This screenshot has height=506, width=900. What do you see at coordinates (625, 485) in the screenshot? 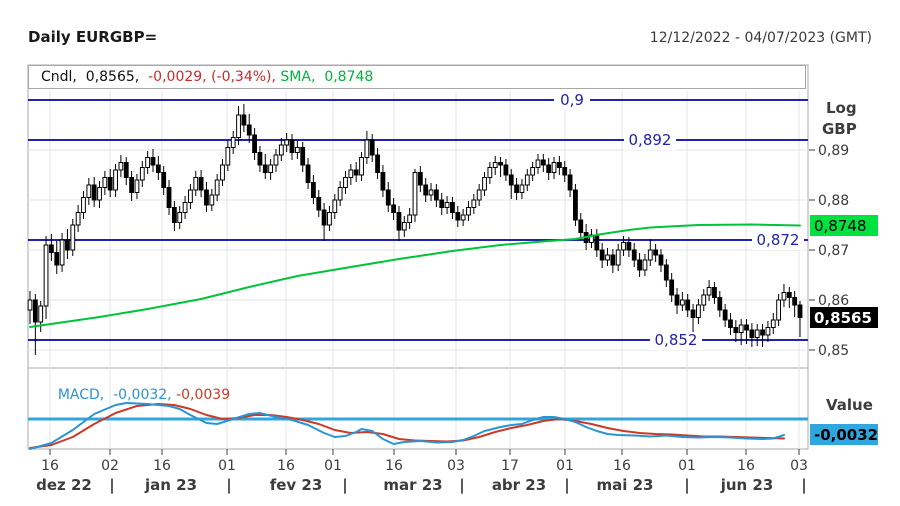
I see `month-label: mai 23` at bounding box center [625, 485].